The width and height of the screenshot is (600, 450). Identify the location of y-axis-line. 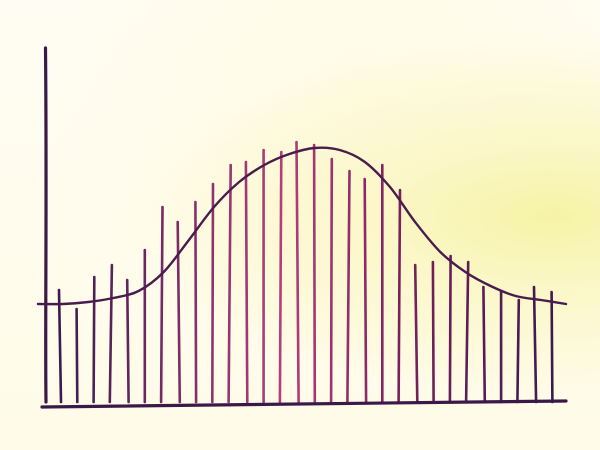
(45, 225).